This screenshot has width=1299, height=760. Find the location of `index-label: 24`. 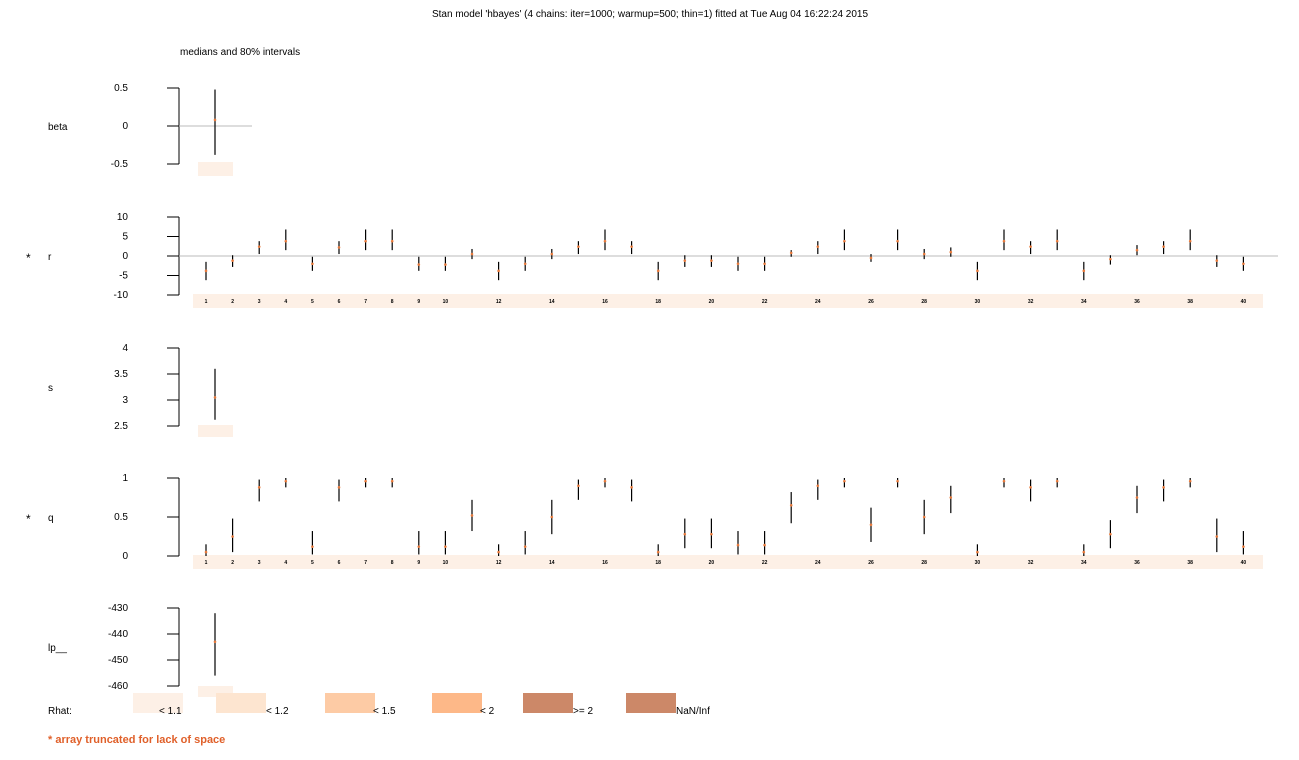

index-label: 24 is located at coordinates (818, 302).